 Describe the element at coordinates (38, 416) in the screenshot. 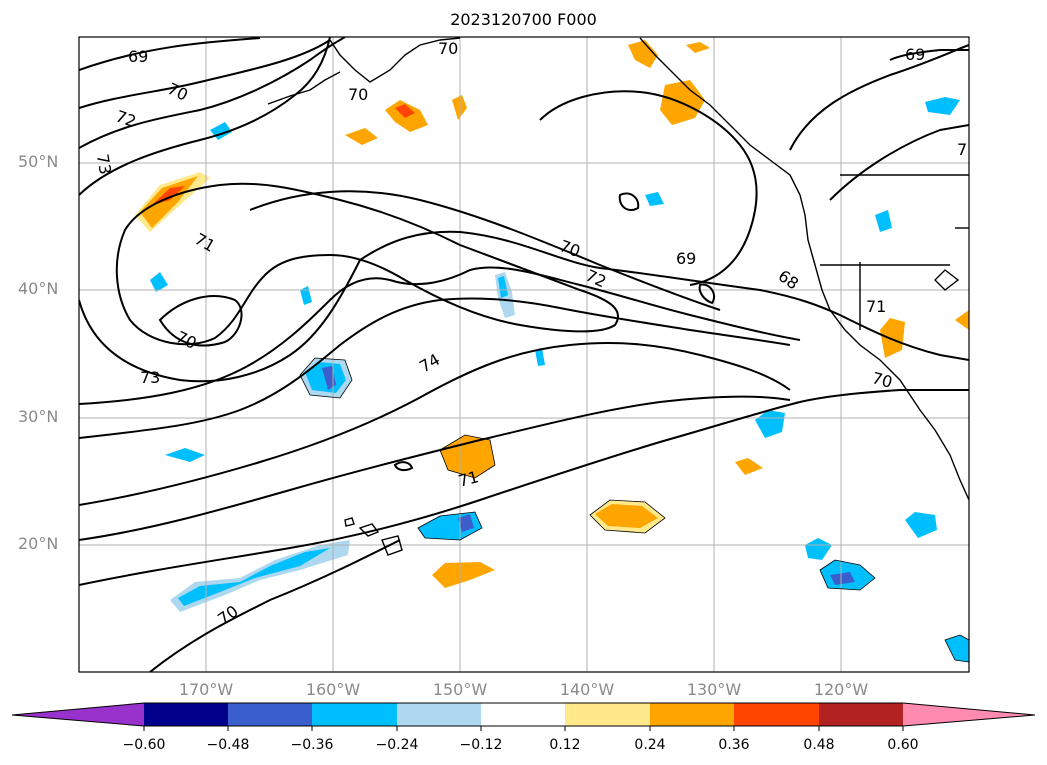

I see `lat-label-30n: 30°N` at that location.